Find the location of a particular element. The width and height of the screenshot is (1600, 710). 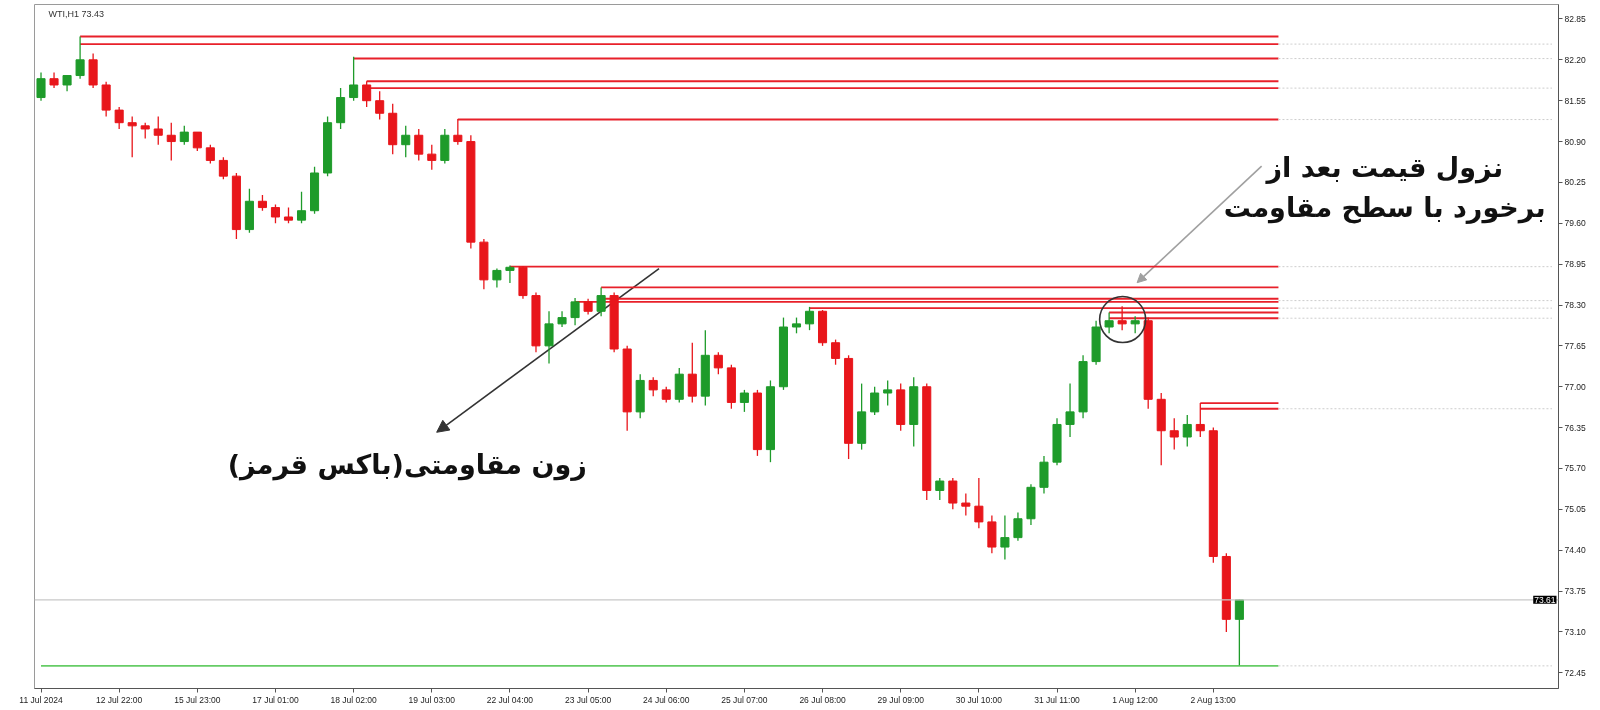

x-tick-label: 31 Jul 11:00 is located at coordinates (1057, 699).